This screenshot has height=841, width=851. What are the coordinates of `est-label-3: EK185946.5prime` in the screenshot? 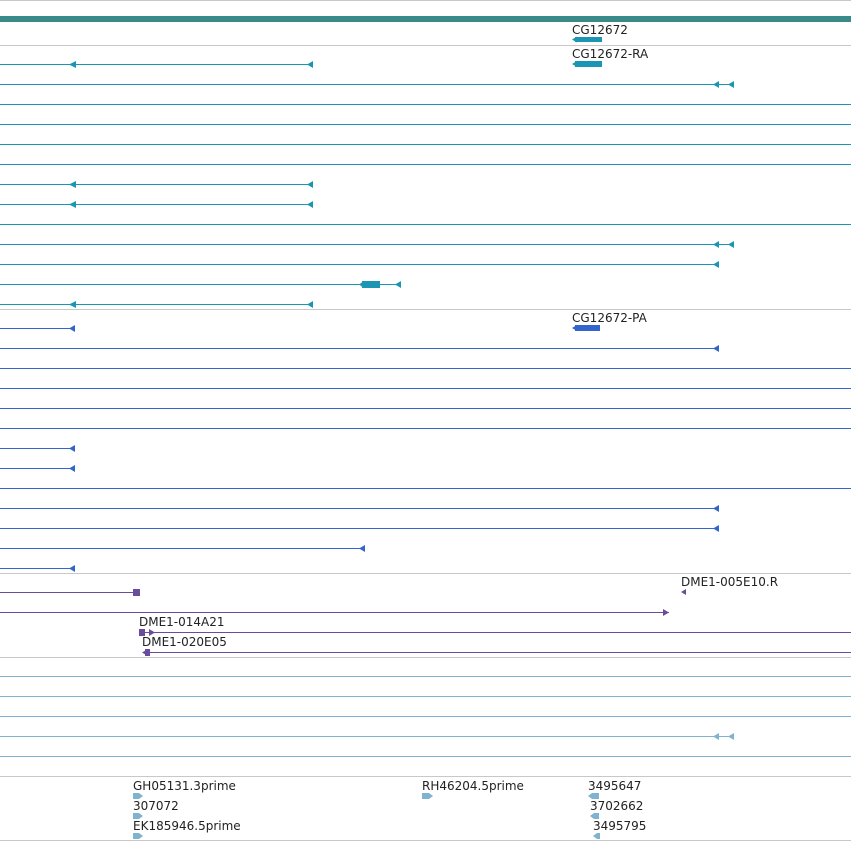 It's located at (187, 826).